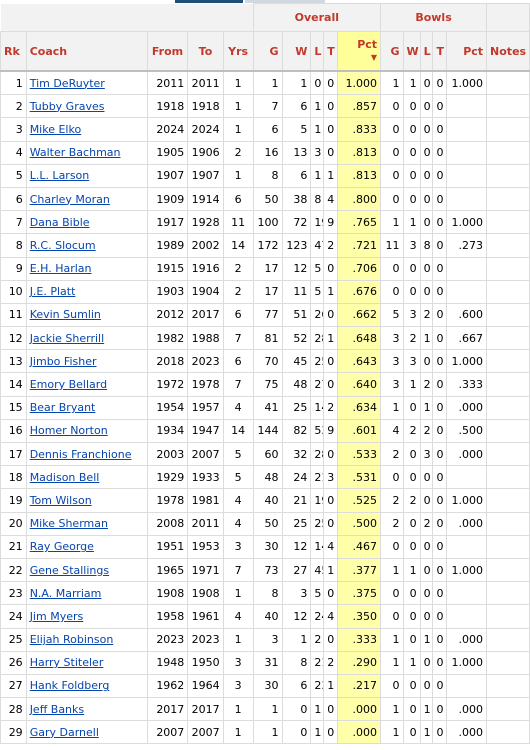 The height and width of the screenshot is (750, 530). What do you see at coordinates (61, 547) in the screenshot?
I see `coach-link: Ray George` at bounding box center [61, 547].